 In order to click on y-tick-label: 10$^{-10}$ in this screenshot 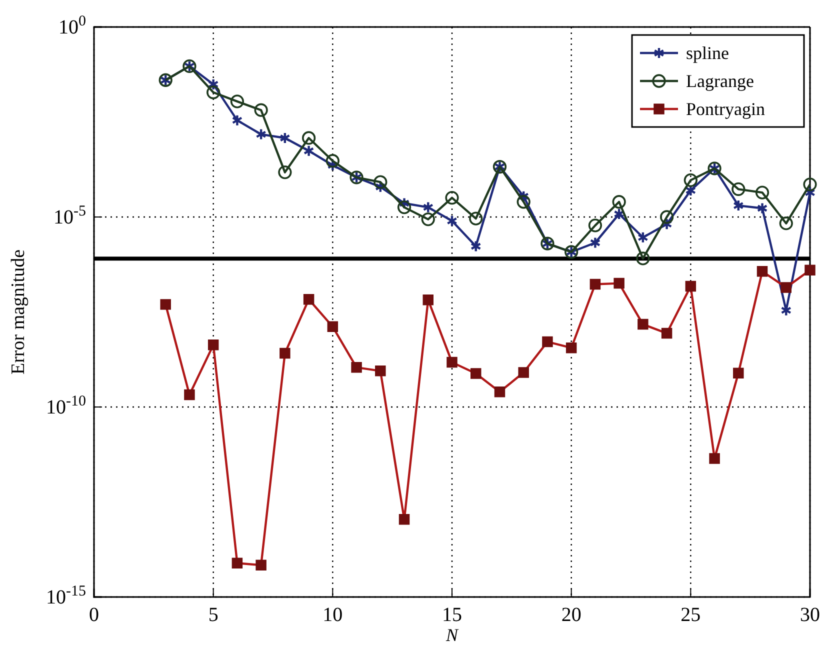, I will do `click(66, 405)`.